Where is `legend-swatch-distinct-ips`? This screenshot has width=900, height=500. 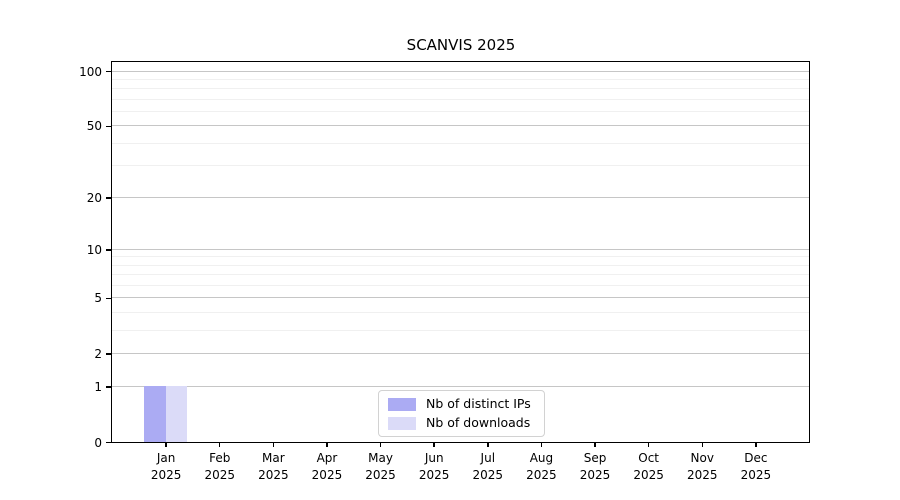 legend-swatch-distinct-ips is located at coordinates (402, 404).